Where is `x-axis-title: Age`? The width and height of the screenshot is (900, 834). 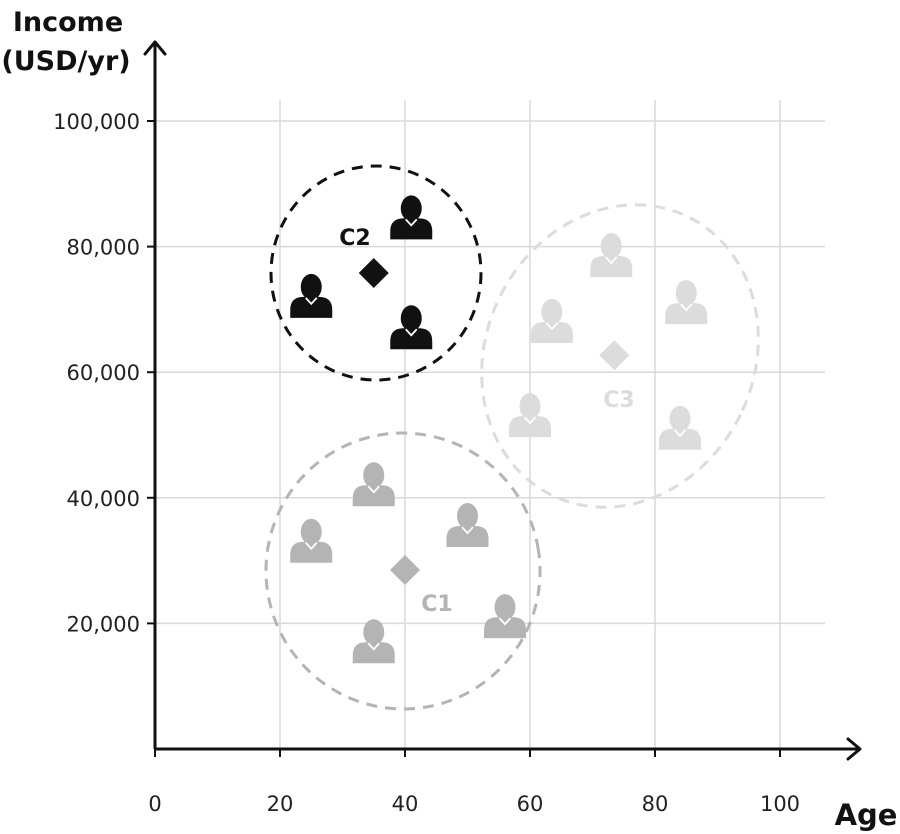 x-axis-title: Age is located at coordinates (866, 815).